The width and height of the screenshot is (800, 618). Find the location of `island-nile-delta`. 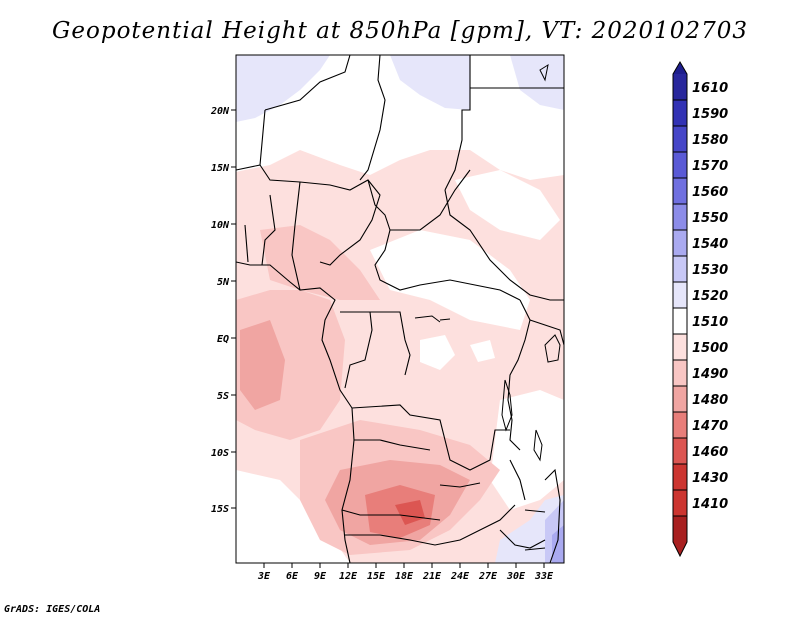

island-nile-delta is located at coordinates (544, 72).